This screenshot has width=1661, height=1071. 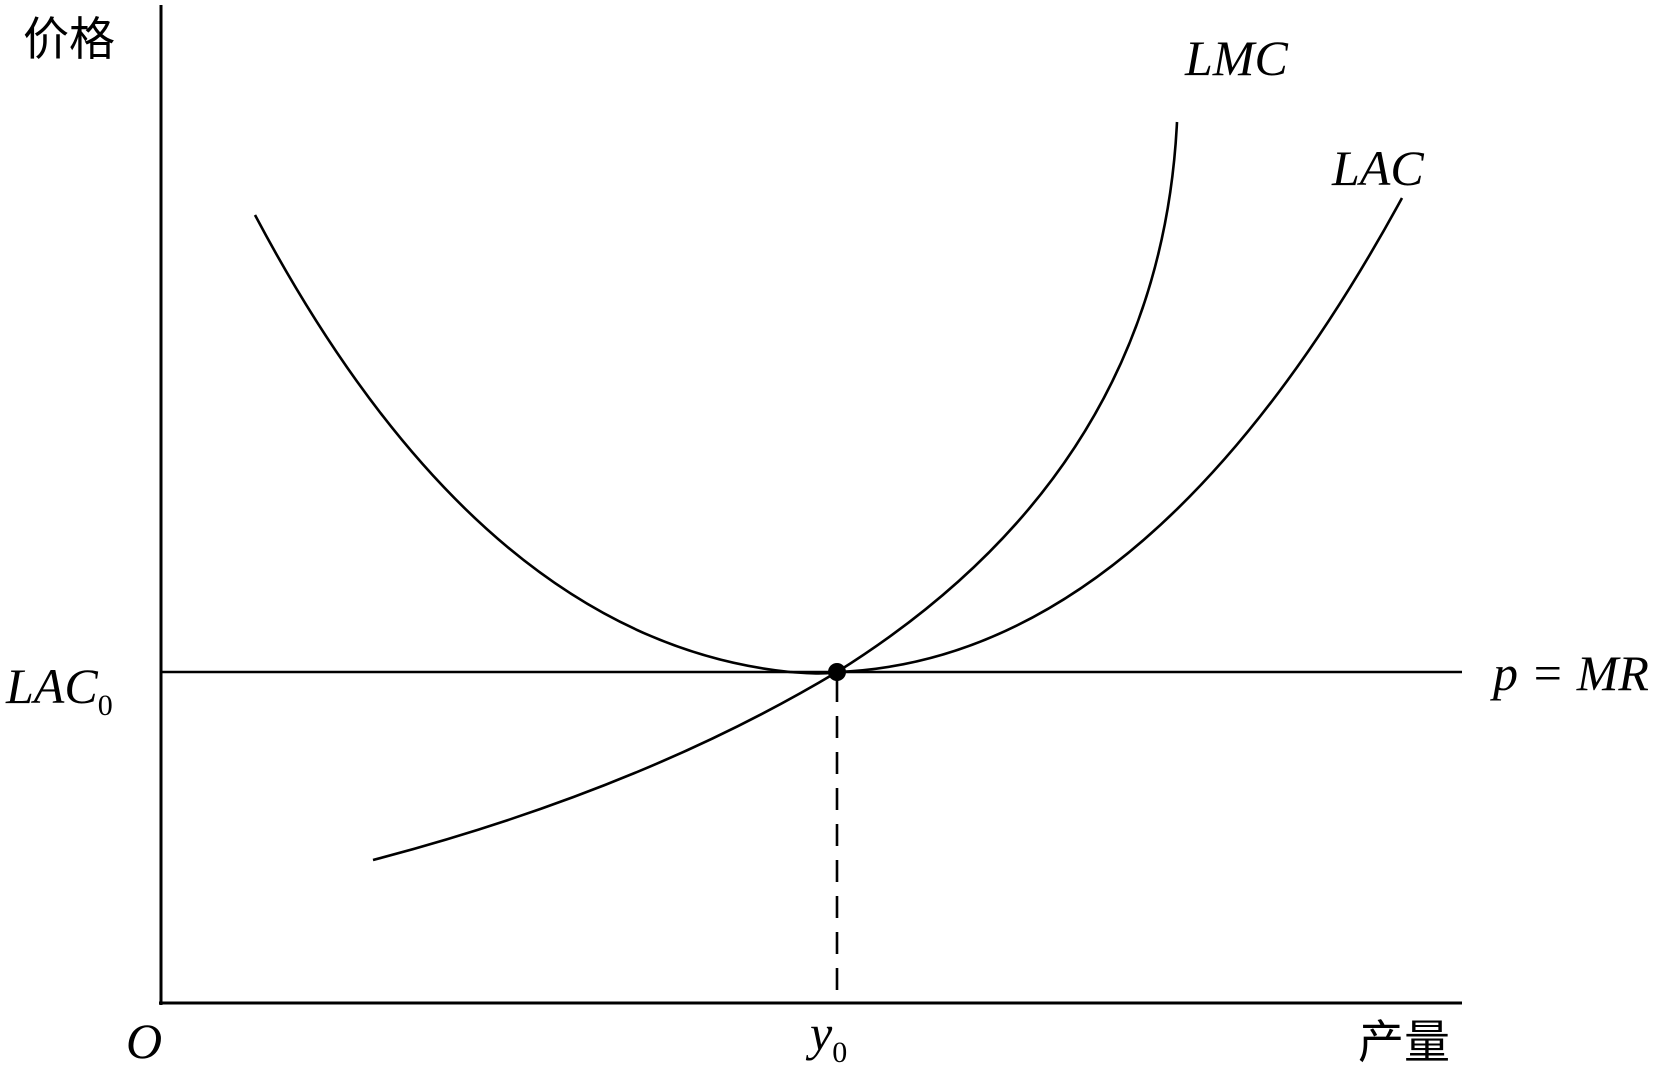 I want to click on y0-subscript: 0, so click(x=839, y=1052).